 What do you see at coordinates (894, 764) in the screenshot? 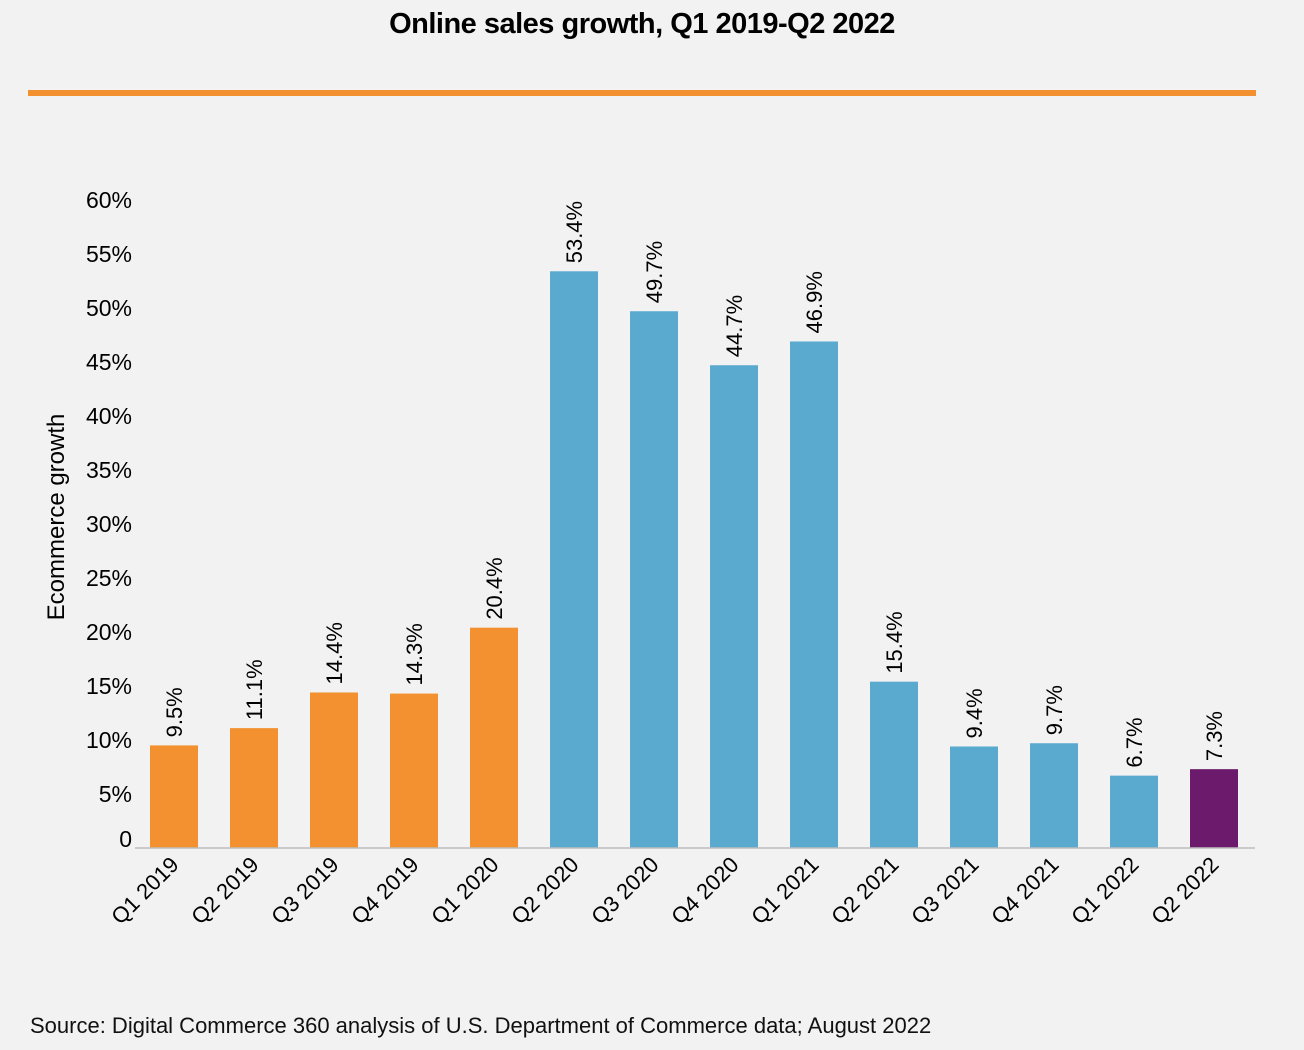
I see `bar-q2-2021` at bounding box center [894, 764].